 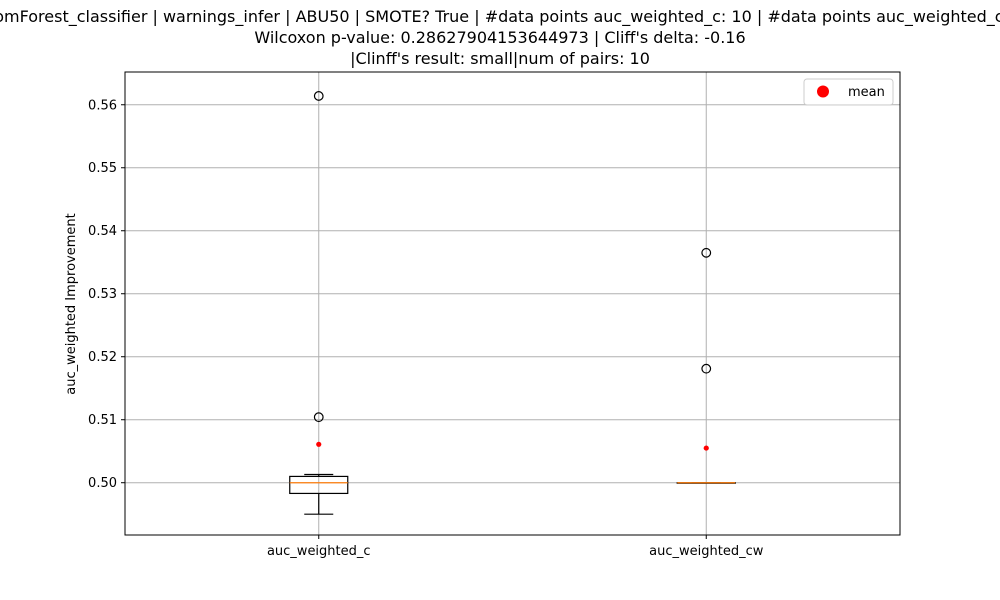 I want to click on y-tick-label: 0.54, so click(x=102, y=231).